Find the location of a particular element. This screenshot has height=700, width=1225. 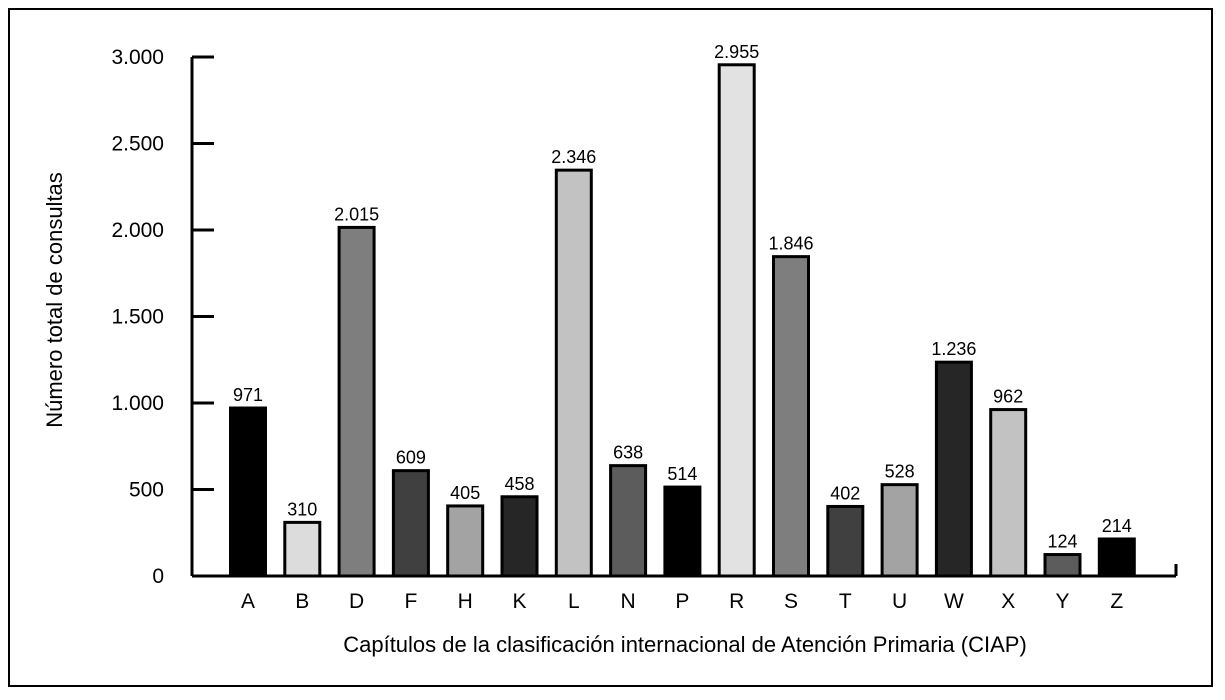

x-category-label-N: N is located at coordinates (628, 601).